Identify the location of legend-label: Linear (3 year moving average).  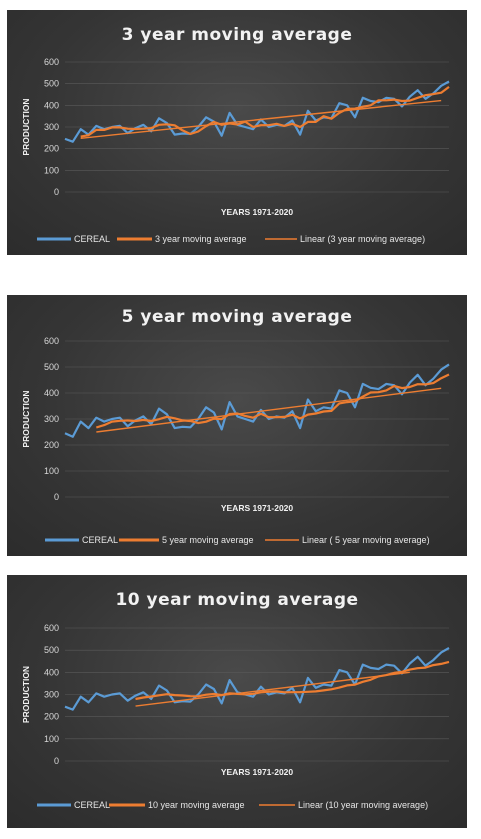
(362, 239).